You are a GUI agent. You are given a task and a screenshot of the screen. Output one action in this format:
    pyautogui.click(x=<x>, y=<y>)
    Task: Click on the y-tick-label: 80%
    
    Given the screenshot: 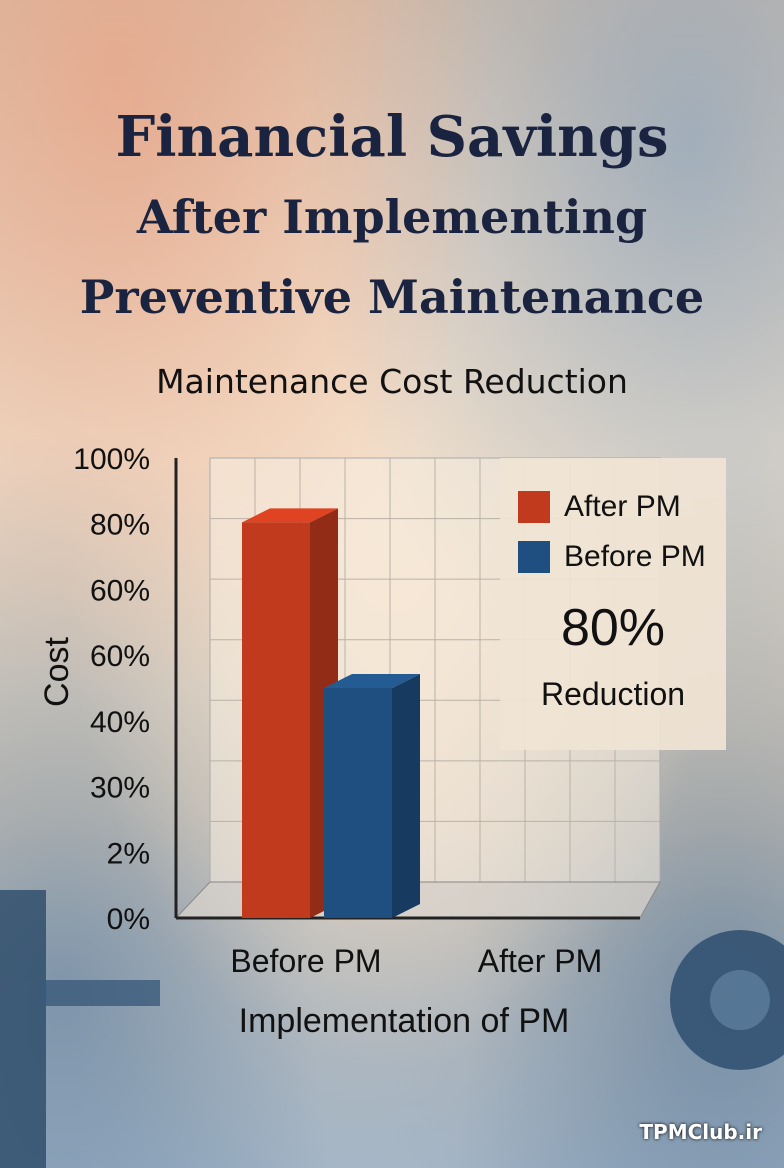 What is the action you would take?
    pyautogui.click(x=120, y=525)
    